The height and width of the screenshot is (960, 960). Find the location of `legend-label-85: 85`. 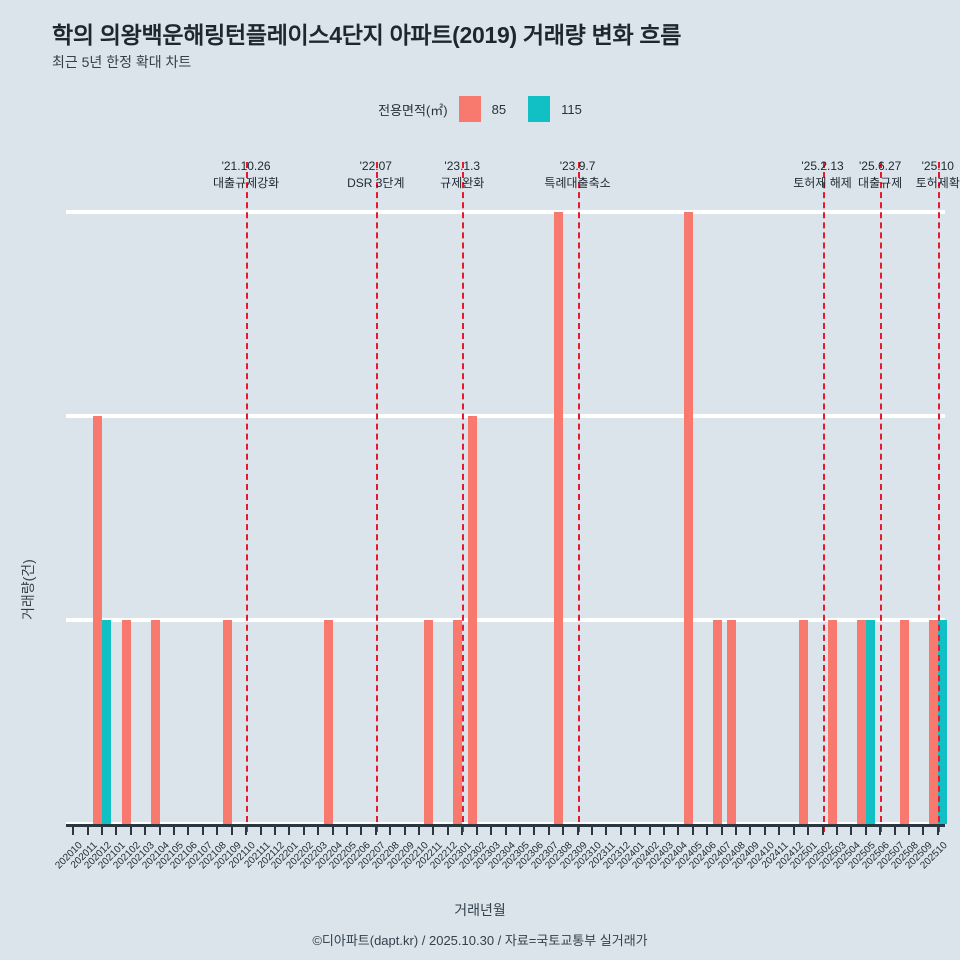

legend-label-85: 85 is located at coordinates (499, 109).